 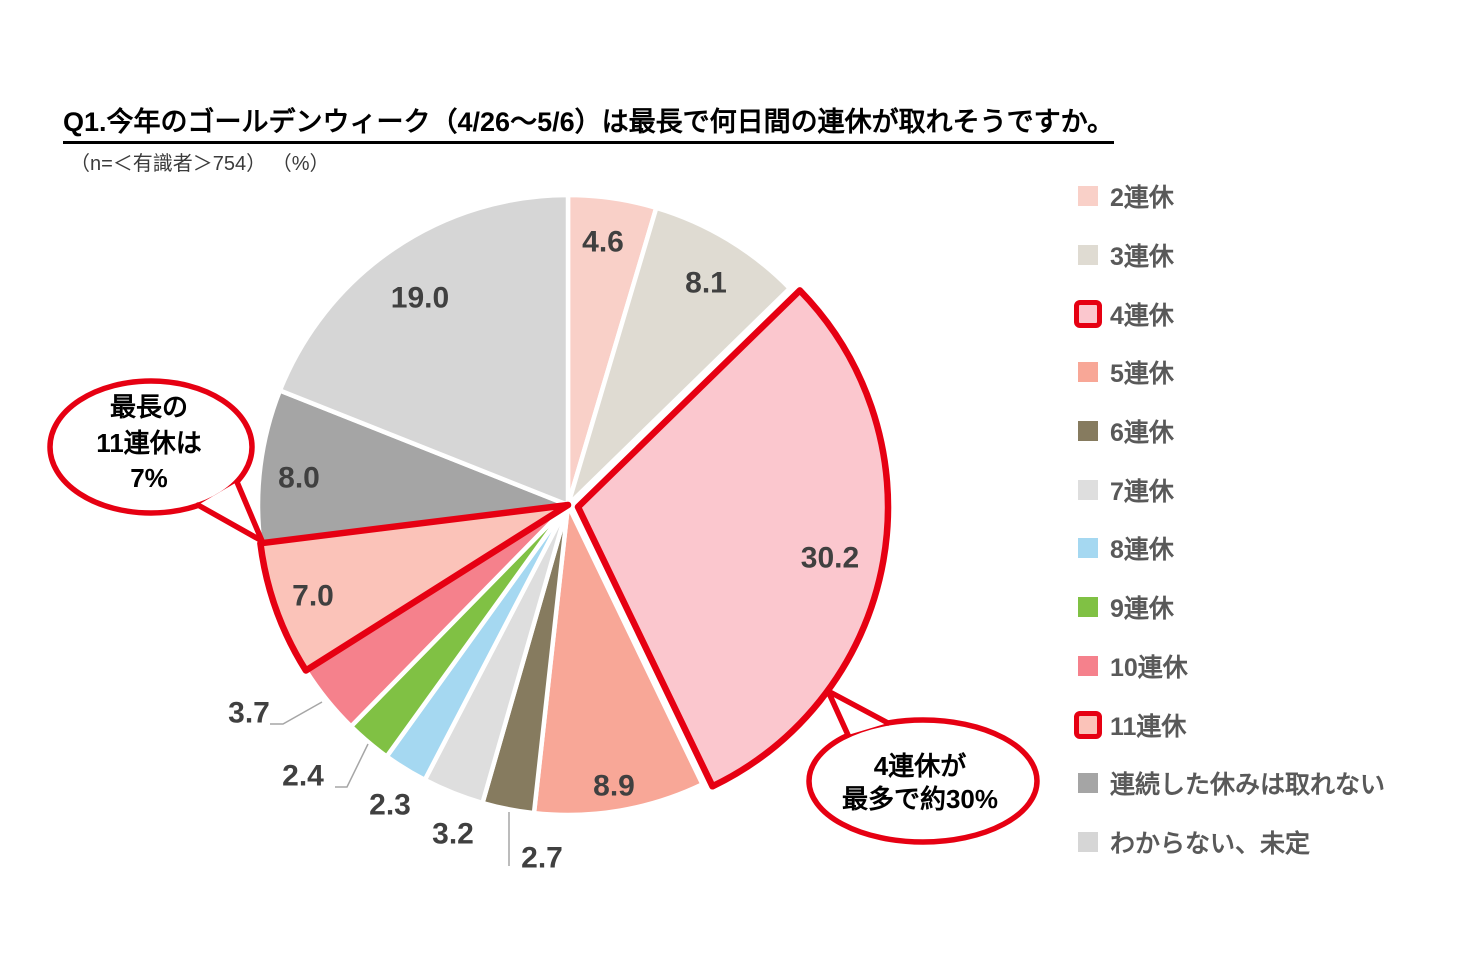 I want to click on value-label-9連休: 2.4, so click(x=303, y=776).